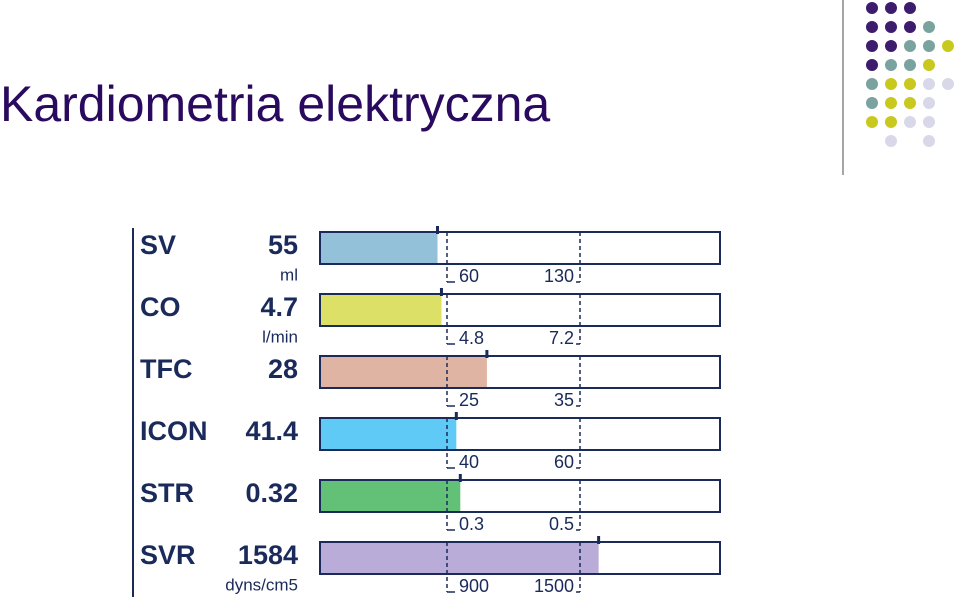  Describe the element at coordinates (910, 74) in the screenshot. I see `dot-grid` at that location.